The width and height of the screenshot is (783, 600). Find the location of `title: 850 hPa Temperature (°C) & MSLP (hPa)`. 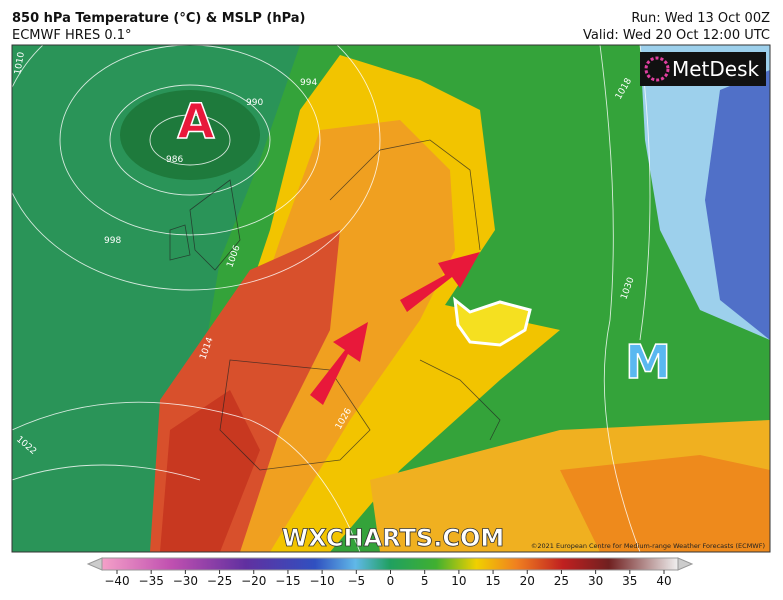

title: 850 hPa Temperature (°C) & MSLP (hPa) is located at coordinates (158, 18).